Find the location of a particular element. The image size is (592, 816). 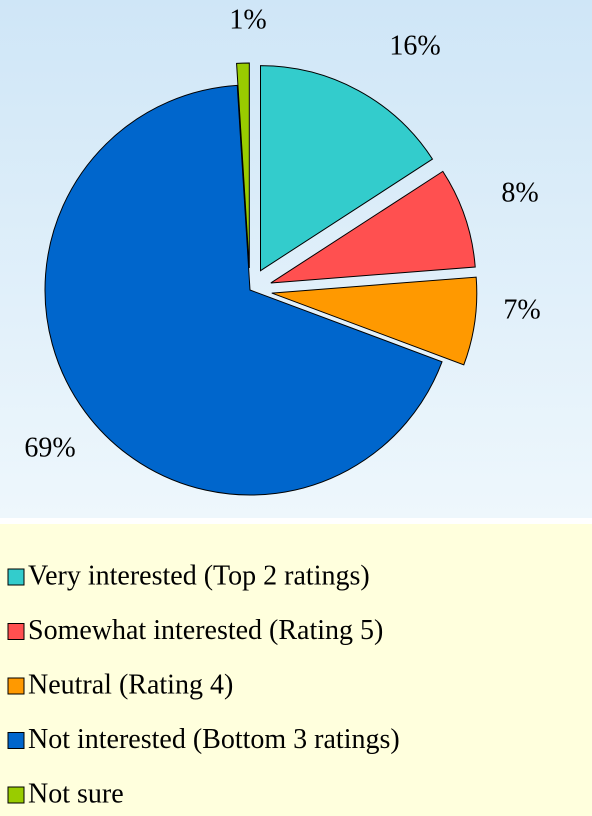

legend-label: Not sure is located at coordinates (76, 793).